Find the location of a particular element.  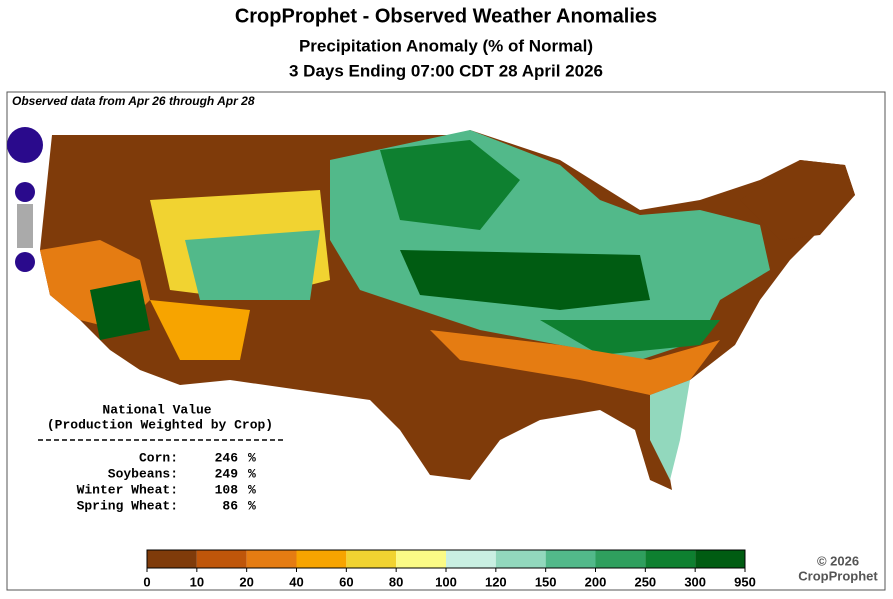

crop-value: 246 is located at coordinates (227, 457).